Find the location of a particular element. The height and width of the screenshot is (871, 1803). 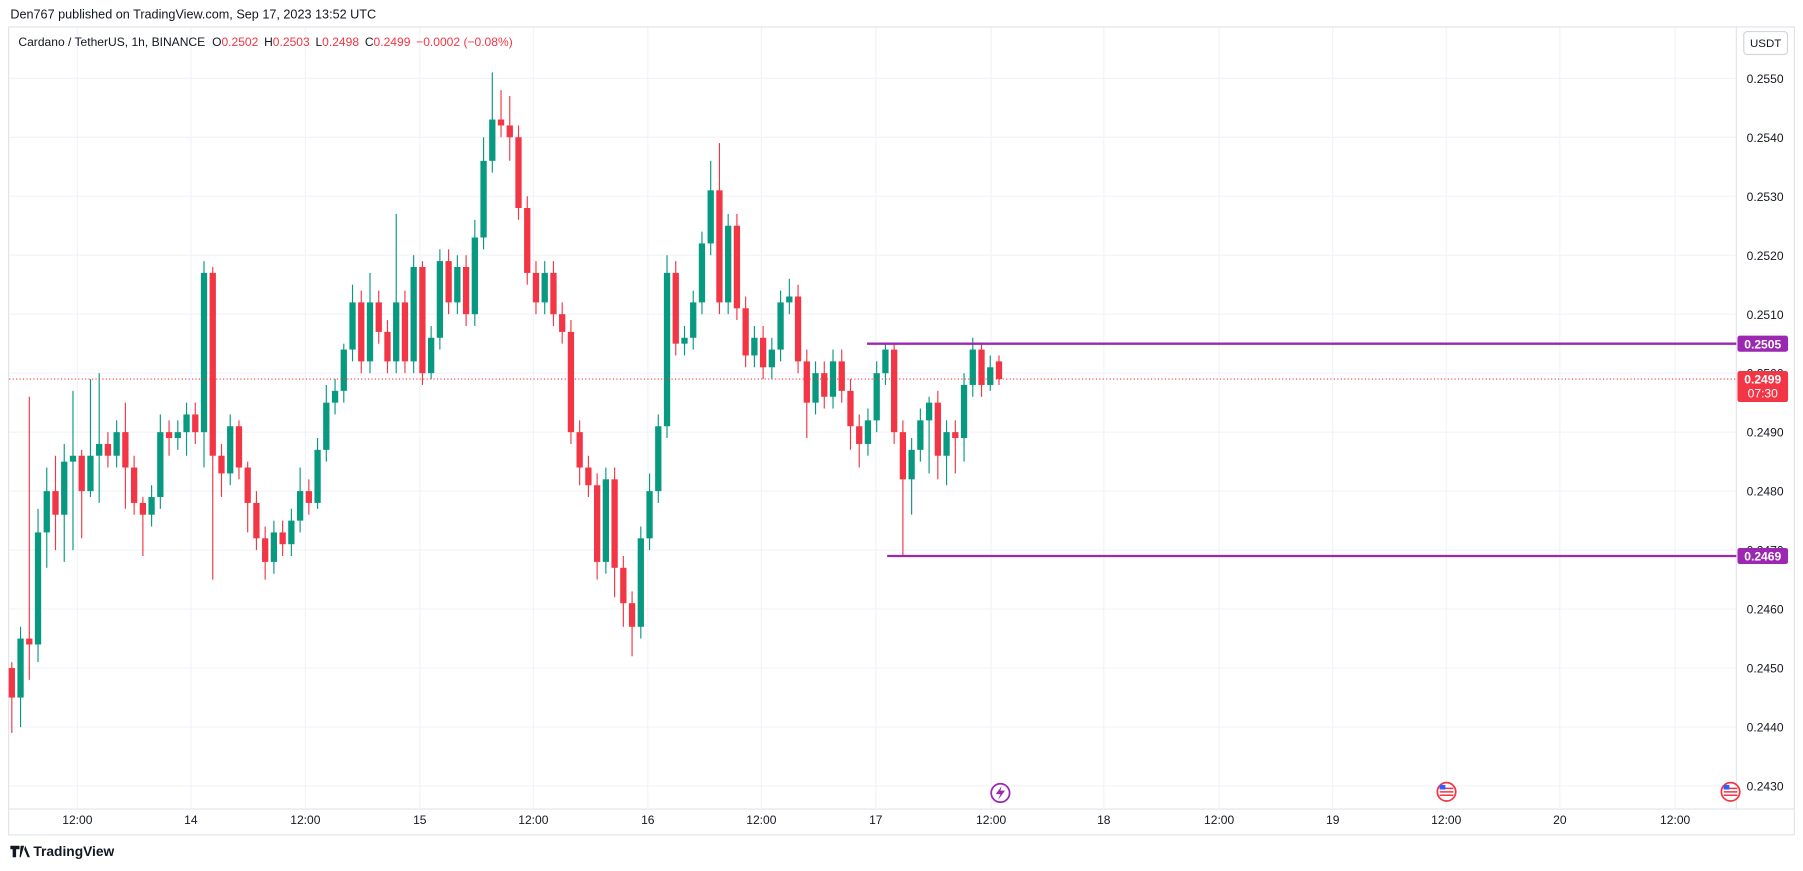

x-tick-label: 19 is located at coordinates (1333, 820).